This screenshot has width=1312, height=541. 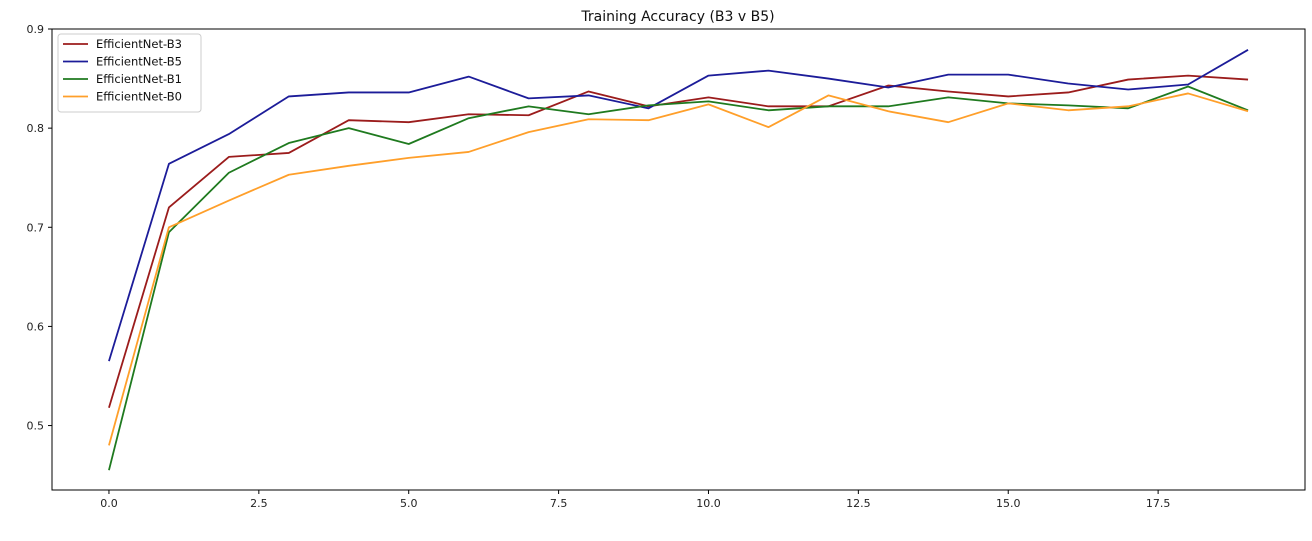 I want to click on legend-label-efficientnet-b5: EfficientNet-B5, so click(x=139, y=62).